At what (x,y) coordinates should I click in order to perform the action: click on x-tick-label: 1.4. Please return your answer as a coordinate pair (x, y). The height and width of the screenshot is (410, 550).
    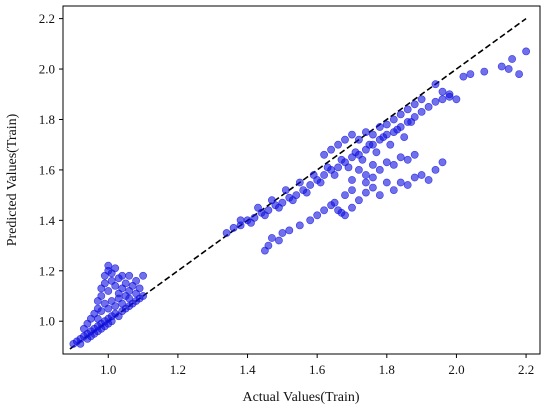
    Looking at the image, I should click on (247, 369).